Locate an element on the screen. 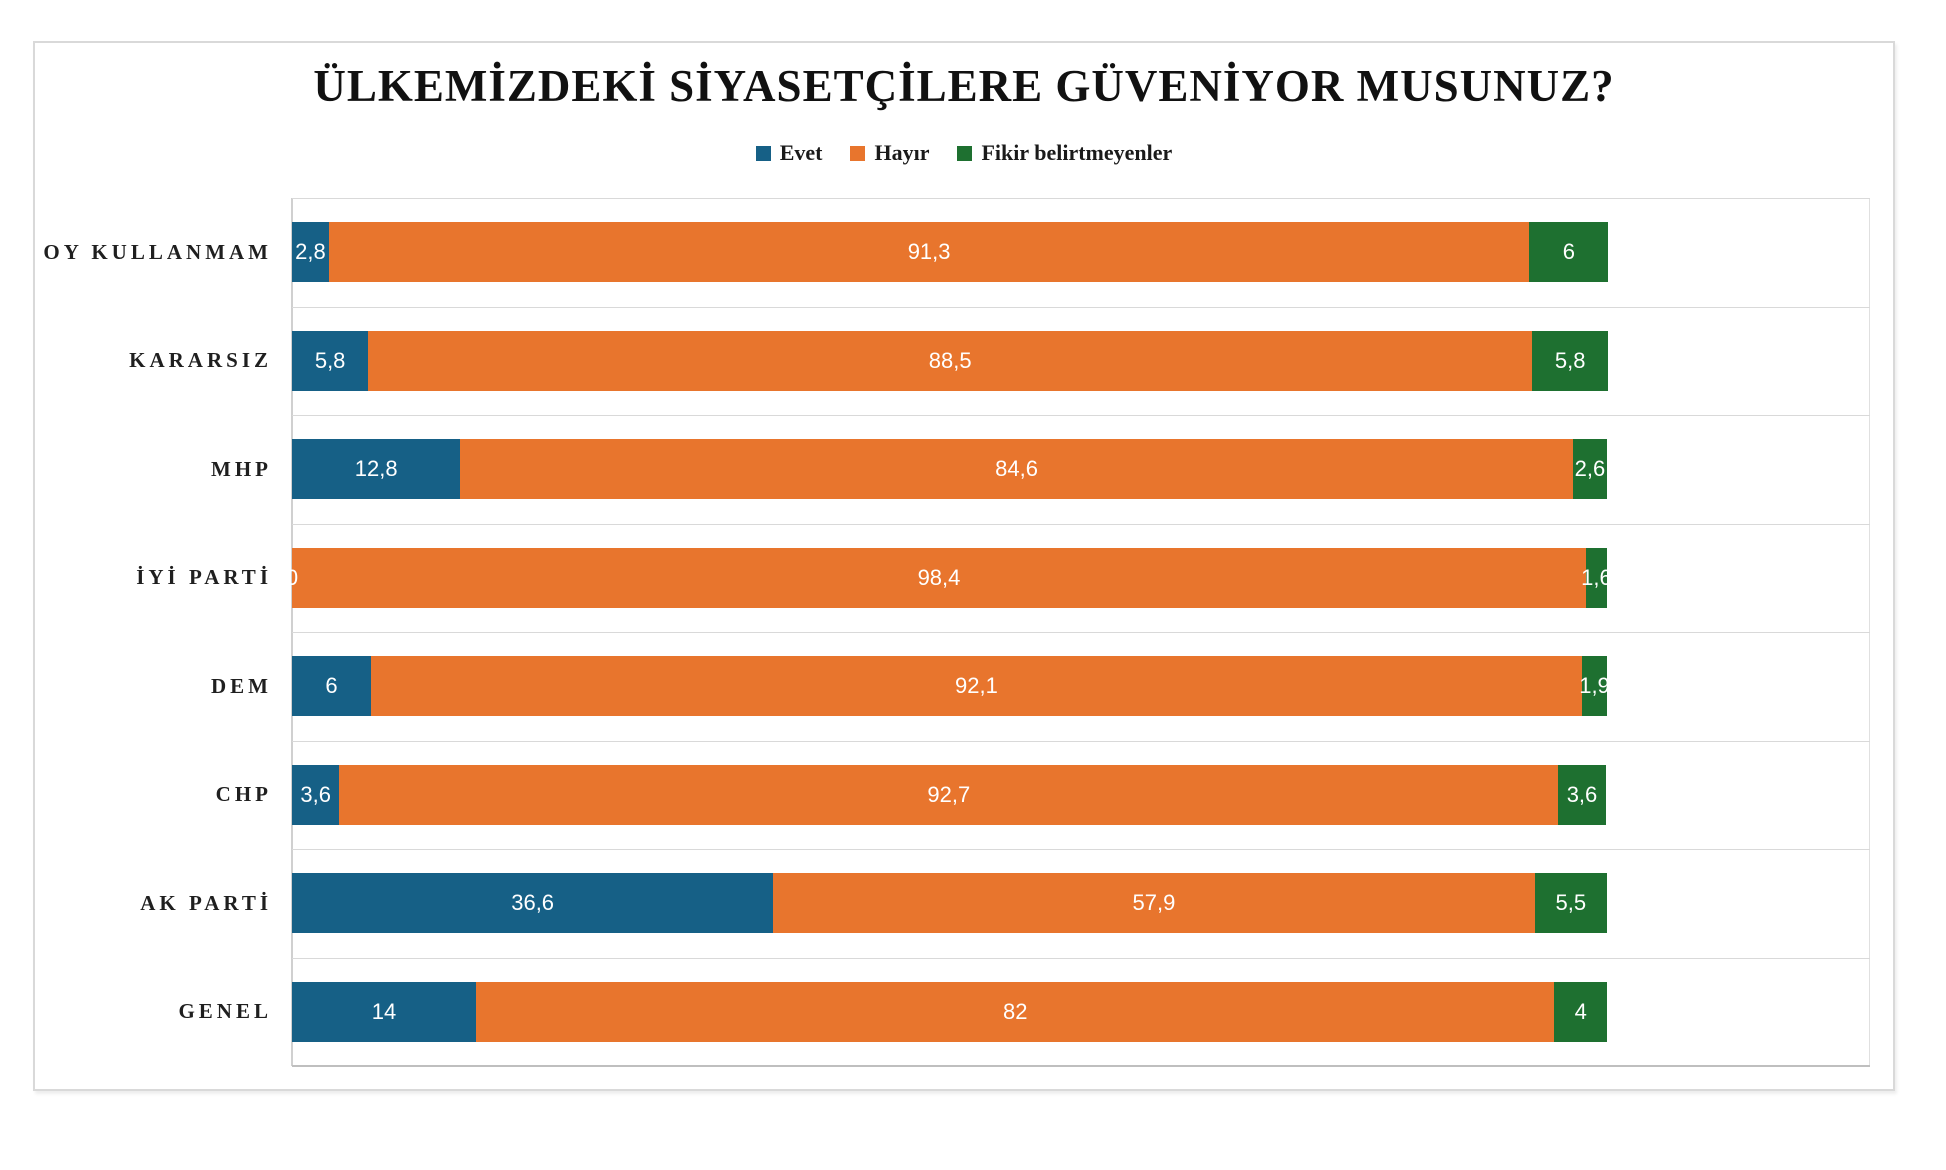 The image size is (1946, 1170). category-label: KARARSIZ is located at coordinates (200, 360).